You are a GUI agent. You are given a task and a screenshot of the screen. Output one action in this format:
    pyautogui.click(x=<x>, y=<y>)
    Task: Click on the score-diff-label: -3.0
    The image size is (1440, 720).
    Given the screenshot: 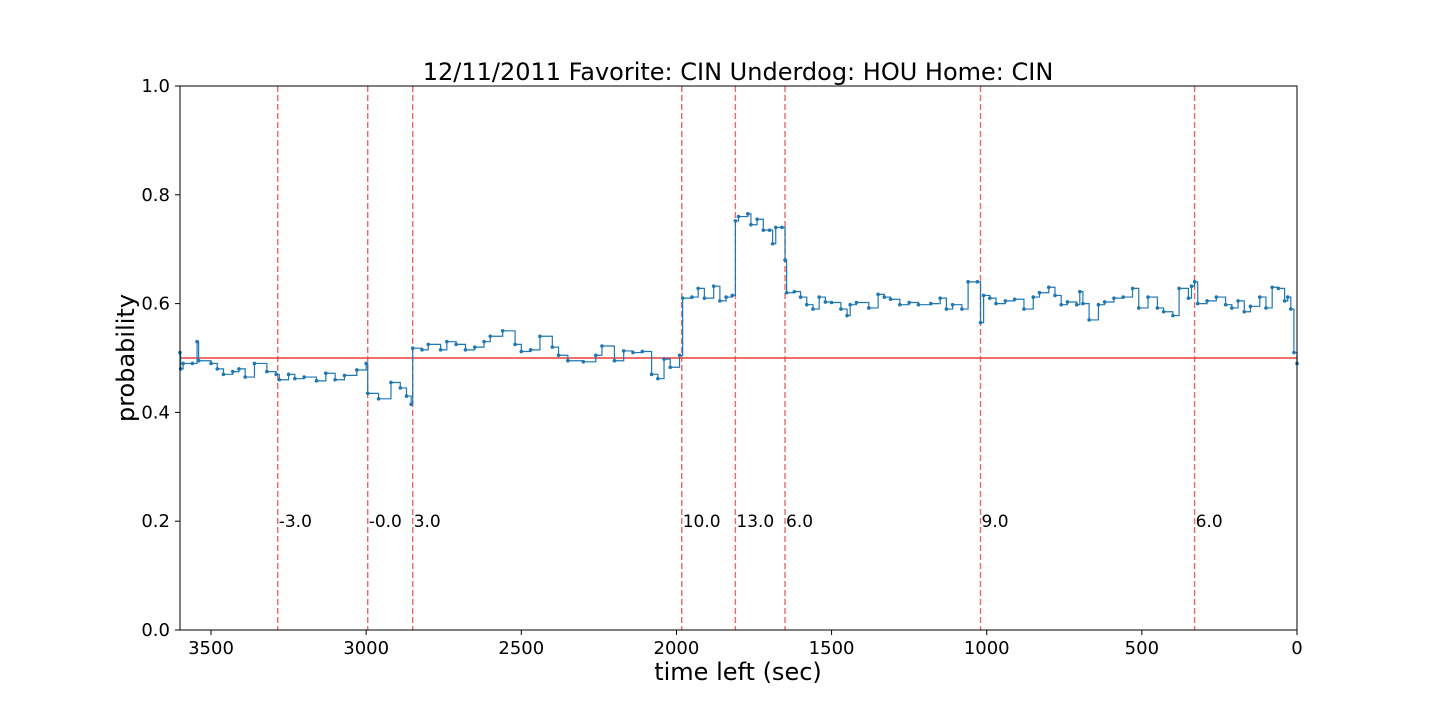 What is the action you would take?
    pyautogui.click(x=295, y=522)
    